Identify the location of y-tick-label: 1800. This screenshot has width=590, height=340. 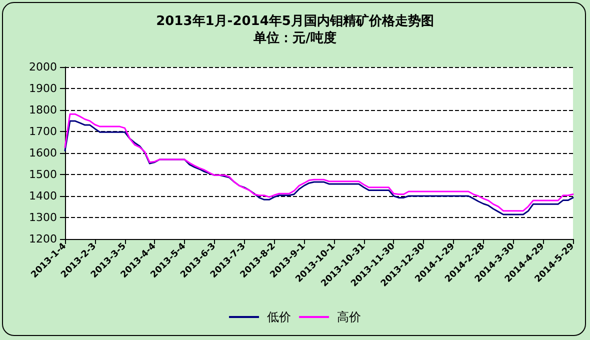
(43, 110).